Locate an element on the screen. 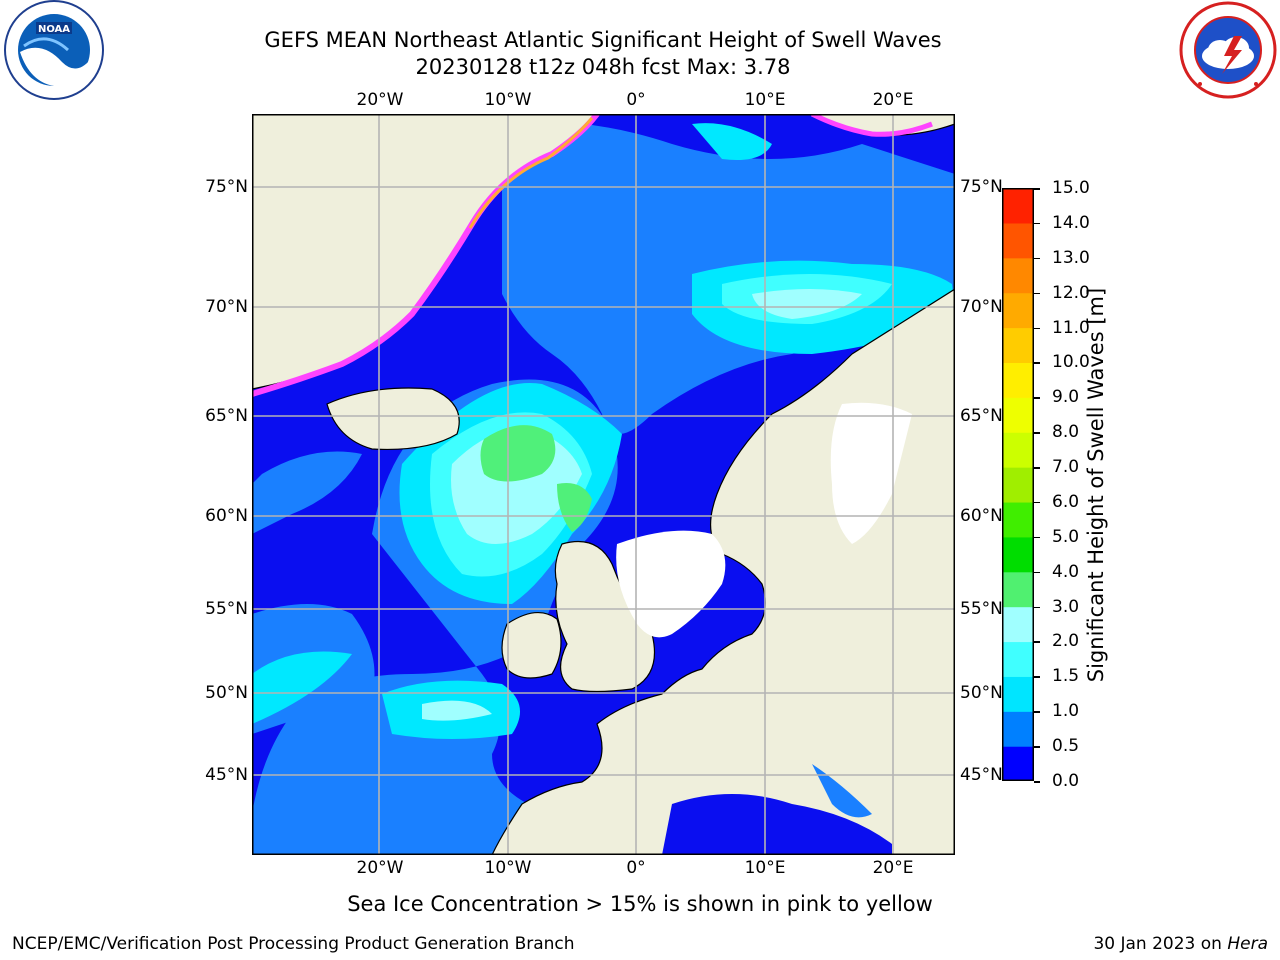 The width and height of the screenshot is (1280, 960). lon-tick-bottom: 10°E is located at coordinates (765, 868).